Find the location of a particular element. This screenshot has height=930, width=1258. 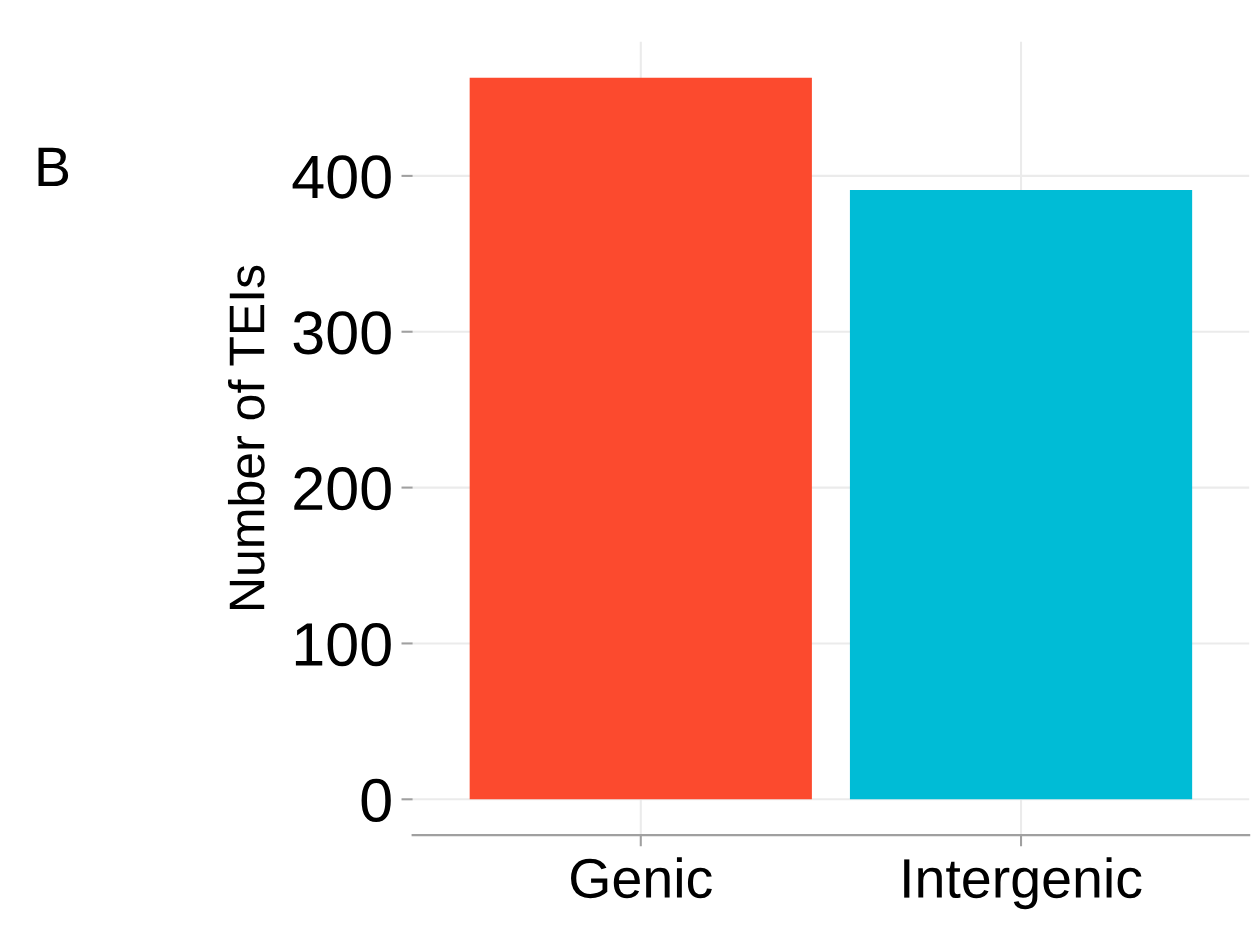

x-tick-label: Genic is located at coordinates (641, 878).